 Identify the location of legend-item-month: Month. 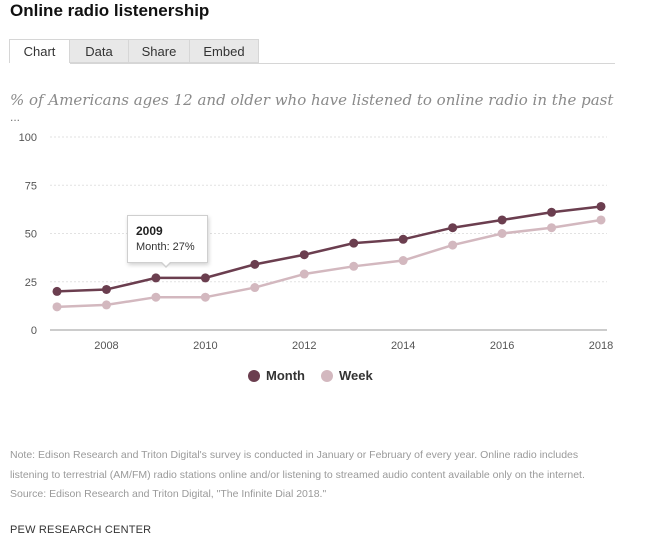
(276, 375).